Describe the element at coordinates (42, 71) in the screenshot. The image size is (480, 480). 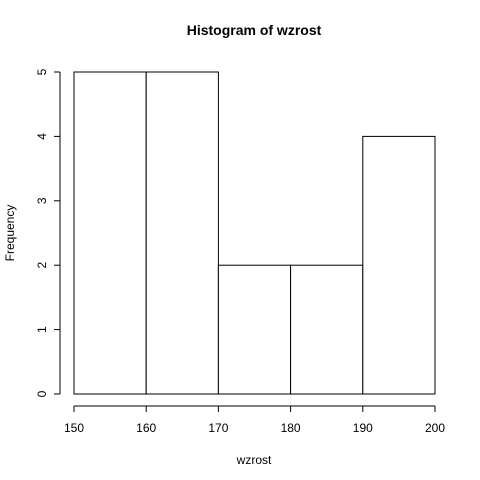
I see `y-tick-label-5: 5` at that location.